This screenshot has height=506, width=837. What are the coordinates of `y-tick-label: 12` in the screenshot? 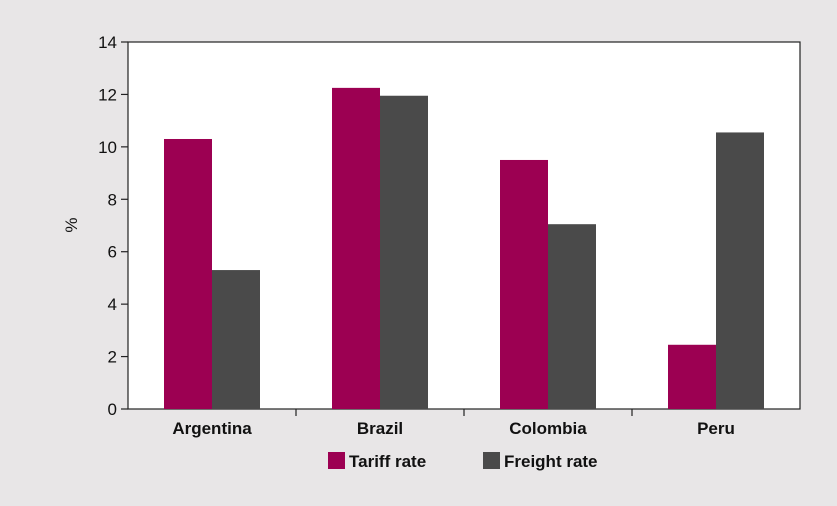 It's located at (107, 94).